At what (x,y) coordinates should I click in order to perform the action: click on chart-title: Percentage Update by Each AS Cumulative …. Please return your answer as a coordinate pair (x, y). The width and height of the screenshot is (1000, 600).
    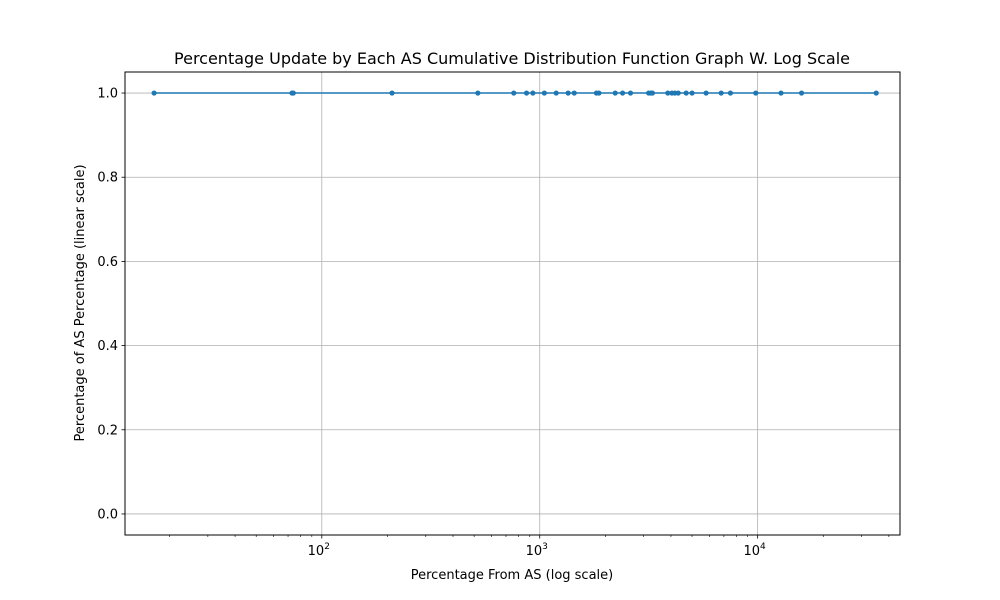
    Looking at the image, I should click on (512, 58).